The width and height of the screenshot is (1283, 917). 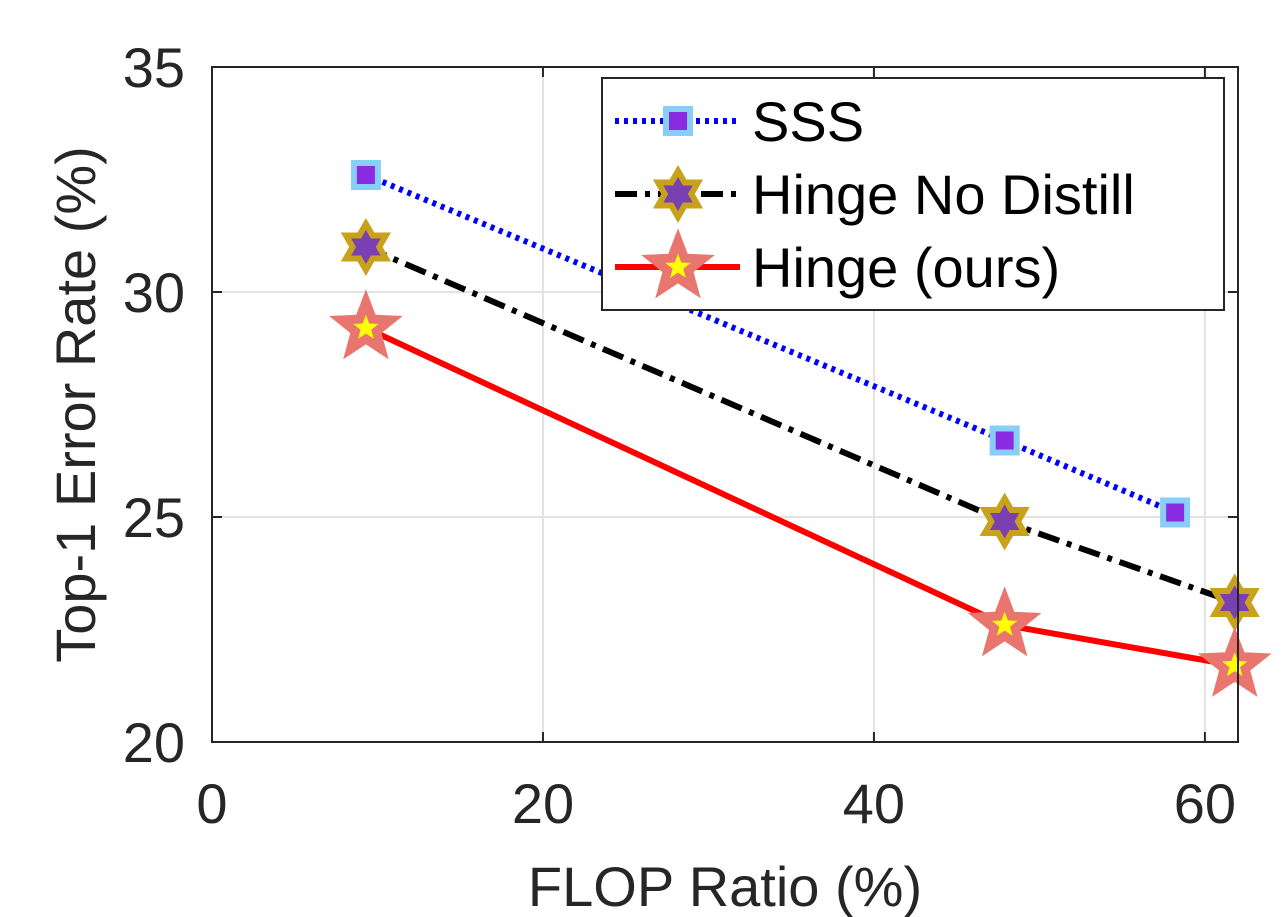 I want to click on x-tick-label: 20, so click(x=543, y=803).